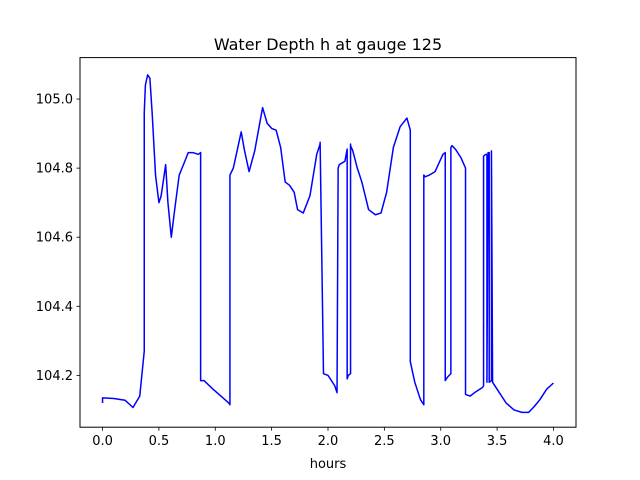 The image size is (640, 480). I want to click on x-tick-label: 1.5, so click(271, 441).